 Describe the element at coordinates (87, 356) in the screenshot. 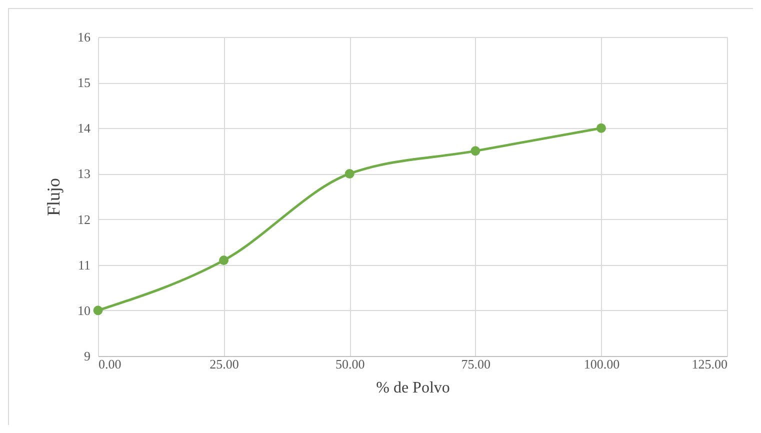

I see `y-tick-label: 9` at that location.